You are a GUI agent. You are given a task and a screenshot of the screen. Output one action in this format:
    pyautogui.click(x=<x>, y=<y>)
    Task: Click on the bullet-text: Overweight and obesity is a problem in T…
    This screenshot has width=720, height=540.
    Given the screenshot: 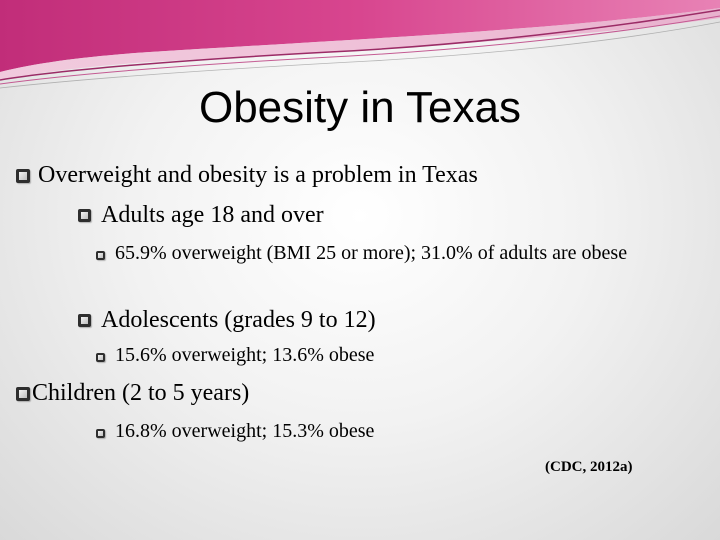 What is the action you would take?
    pyautogui.click(x=258, y=175)
    